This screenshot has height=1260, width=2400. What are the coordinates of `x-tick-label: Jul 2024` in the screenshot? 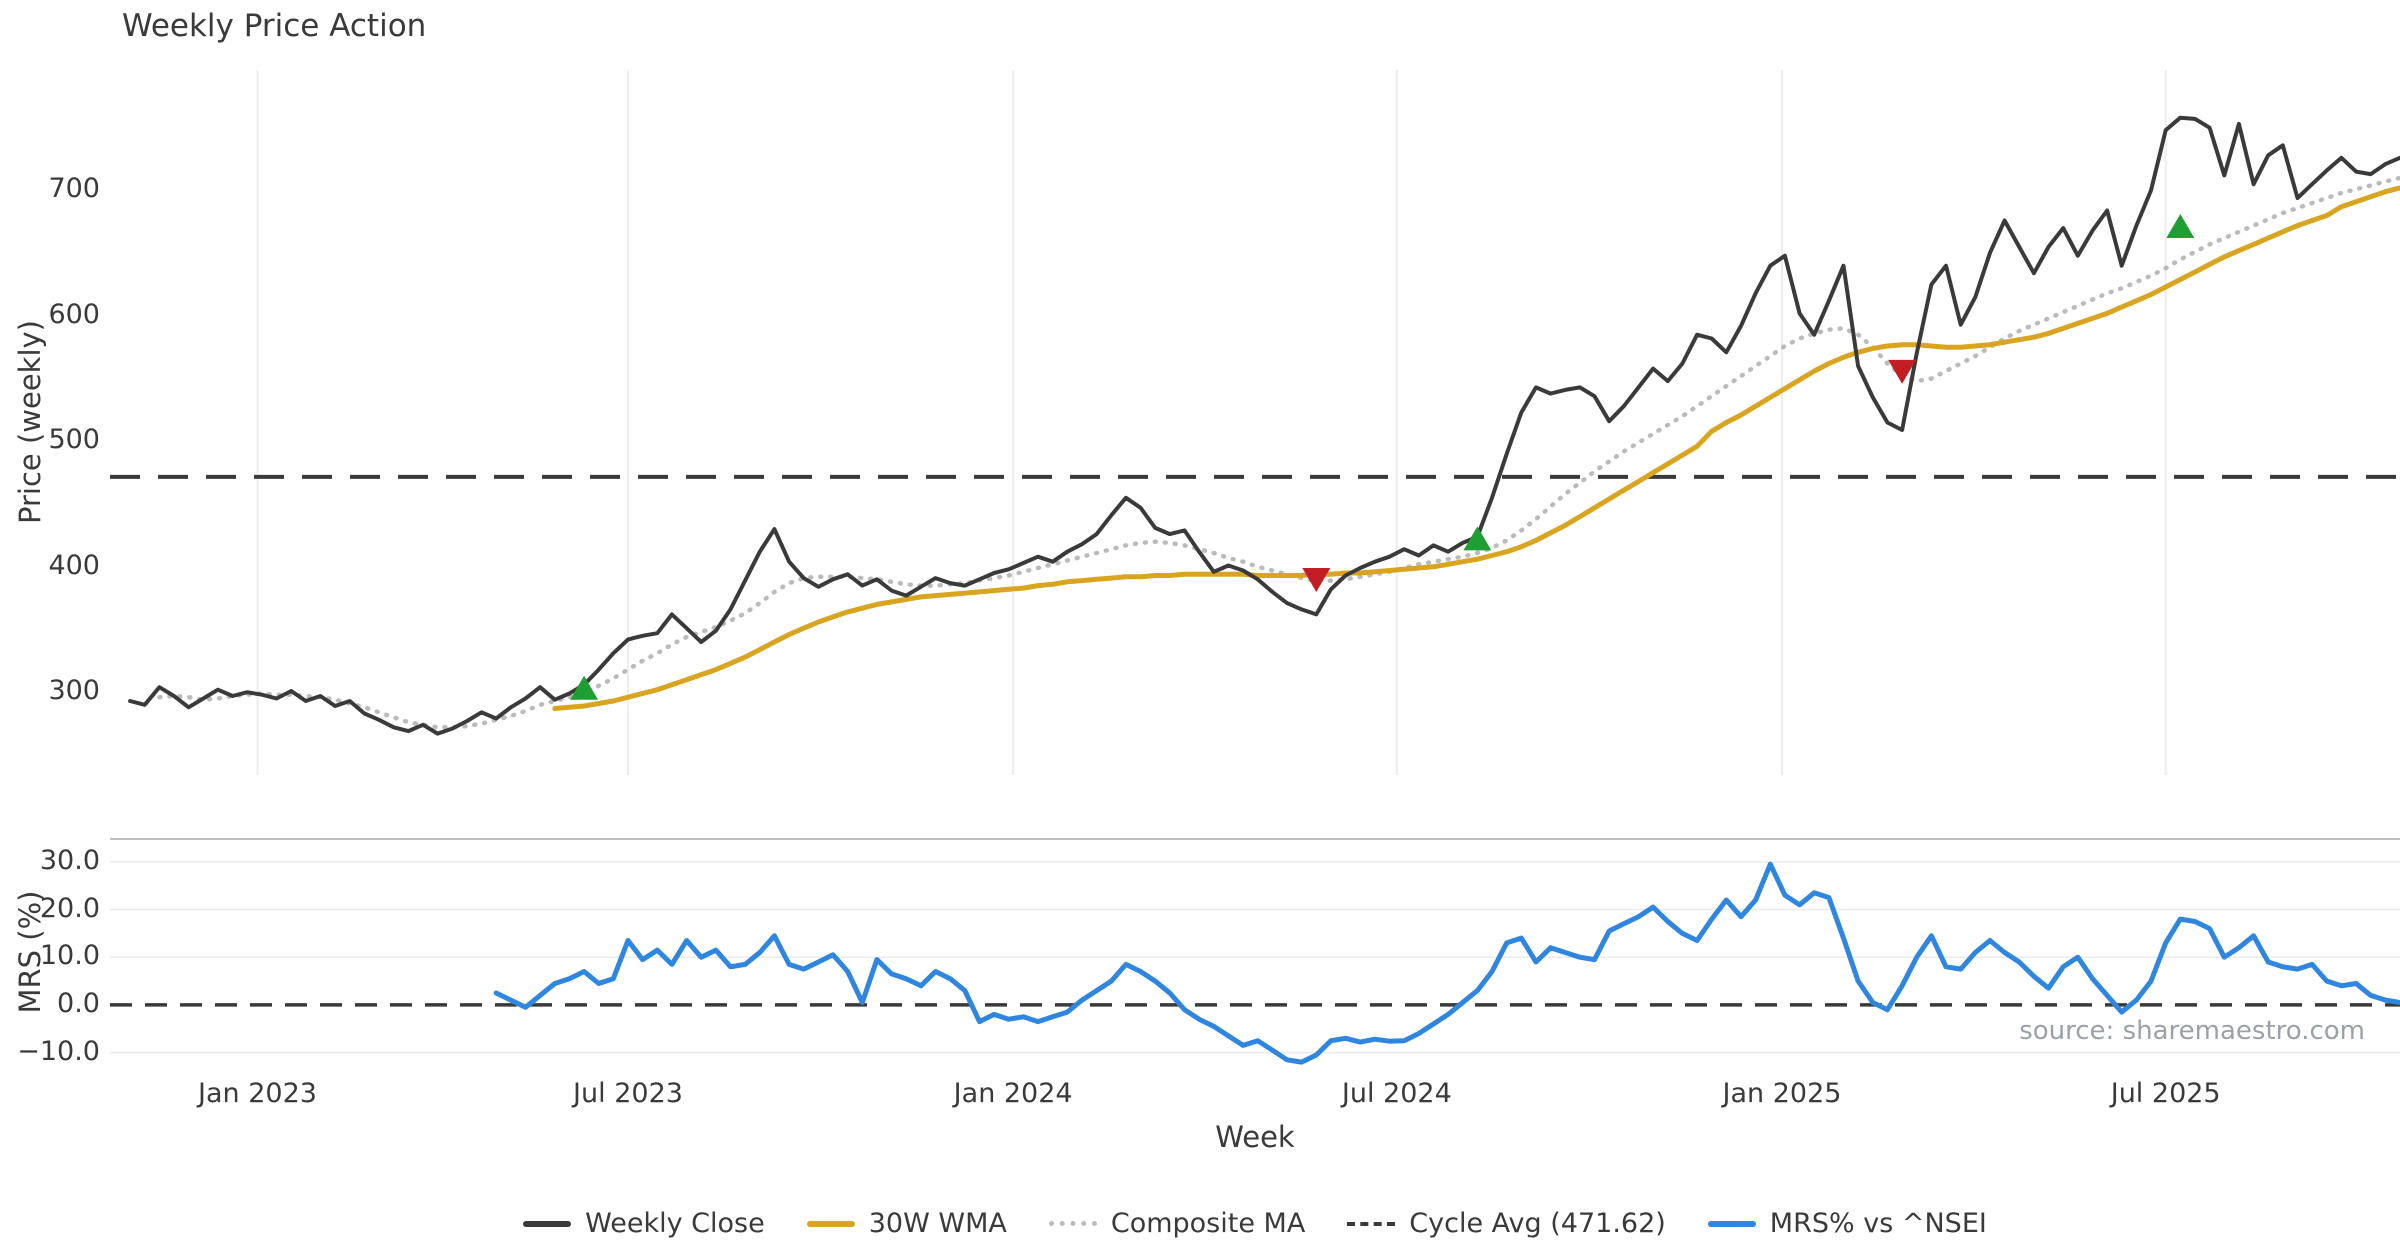 It's located at (1396, 1093).